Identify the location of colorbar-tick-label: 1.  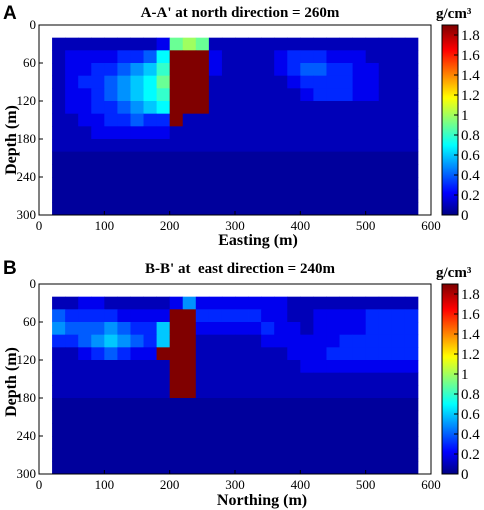
(465, 375).